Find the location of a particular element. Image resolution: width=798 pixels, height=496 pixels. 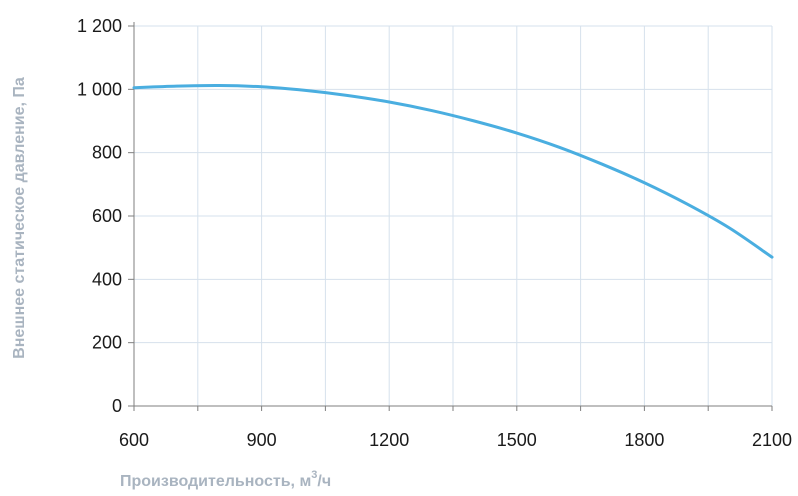

y-tick-label: 600 is located at coordinates (107, 216).